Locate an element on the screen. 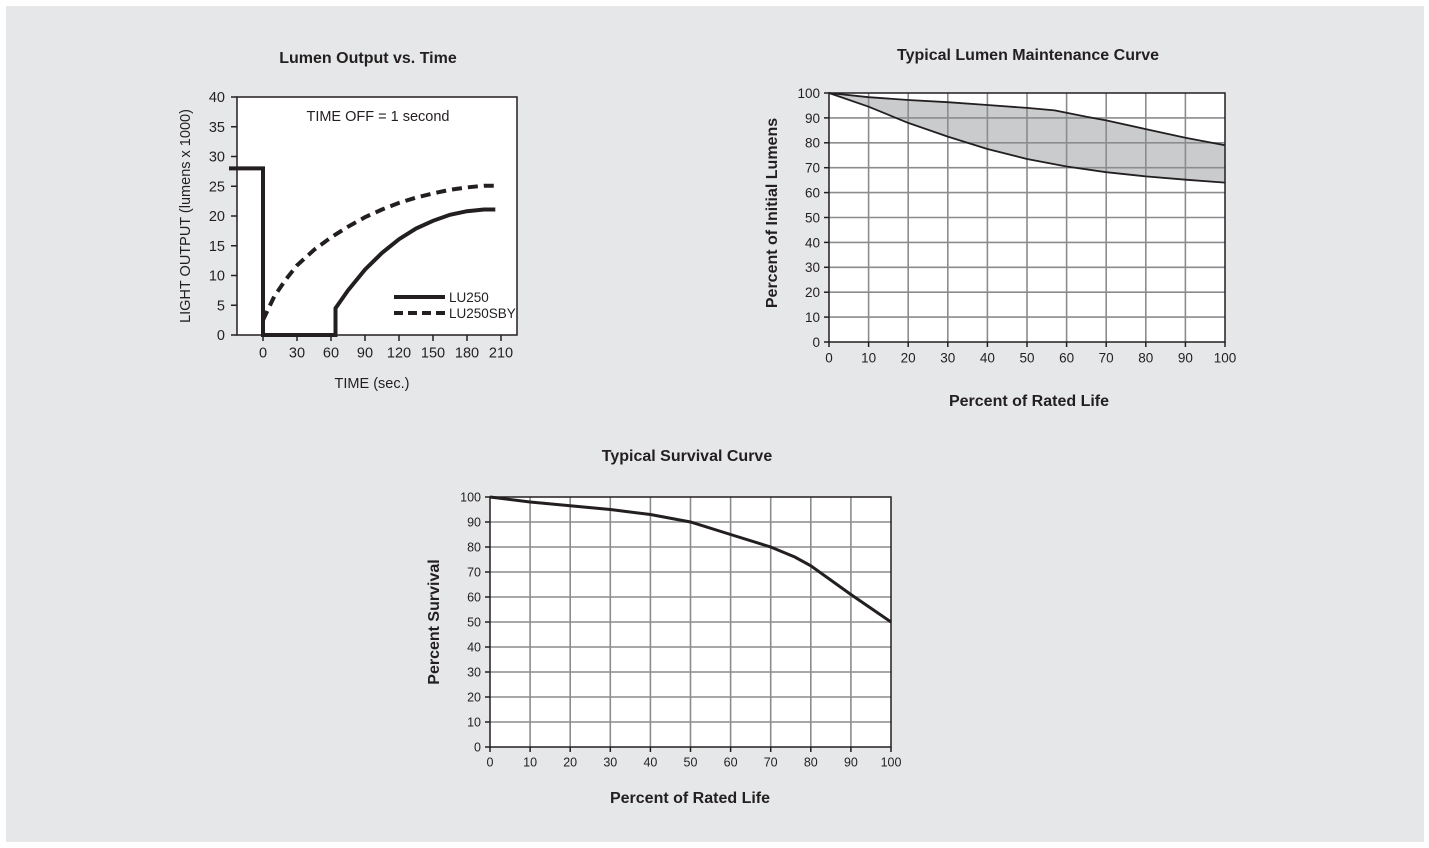  chart3-grid is located at coordinates (690, 622).